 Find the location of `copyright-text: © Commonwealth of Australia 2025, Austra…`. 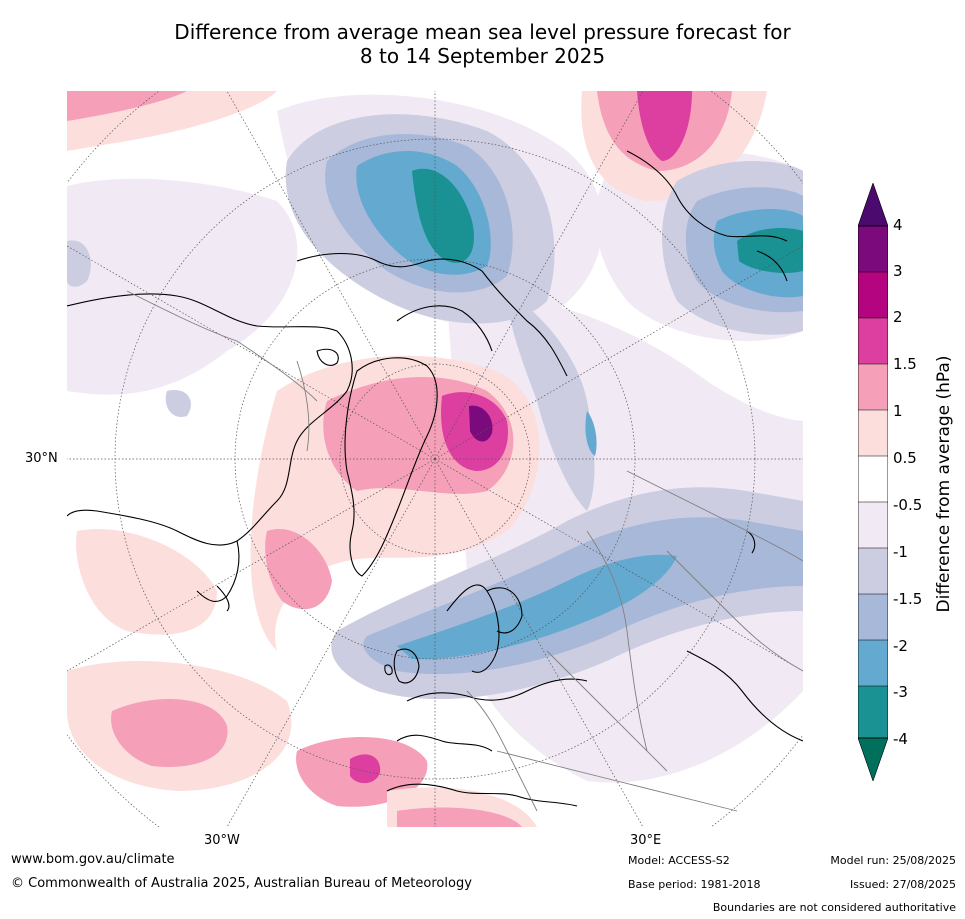

copyright-text: © Commonwealth of Australia 2025, Austra… is located at coordinates (241, 883).